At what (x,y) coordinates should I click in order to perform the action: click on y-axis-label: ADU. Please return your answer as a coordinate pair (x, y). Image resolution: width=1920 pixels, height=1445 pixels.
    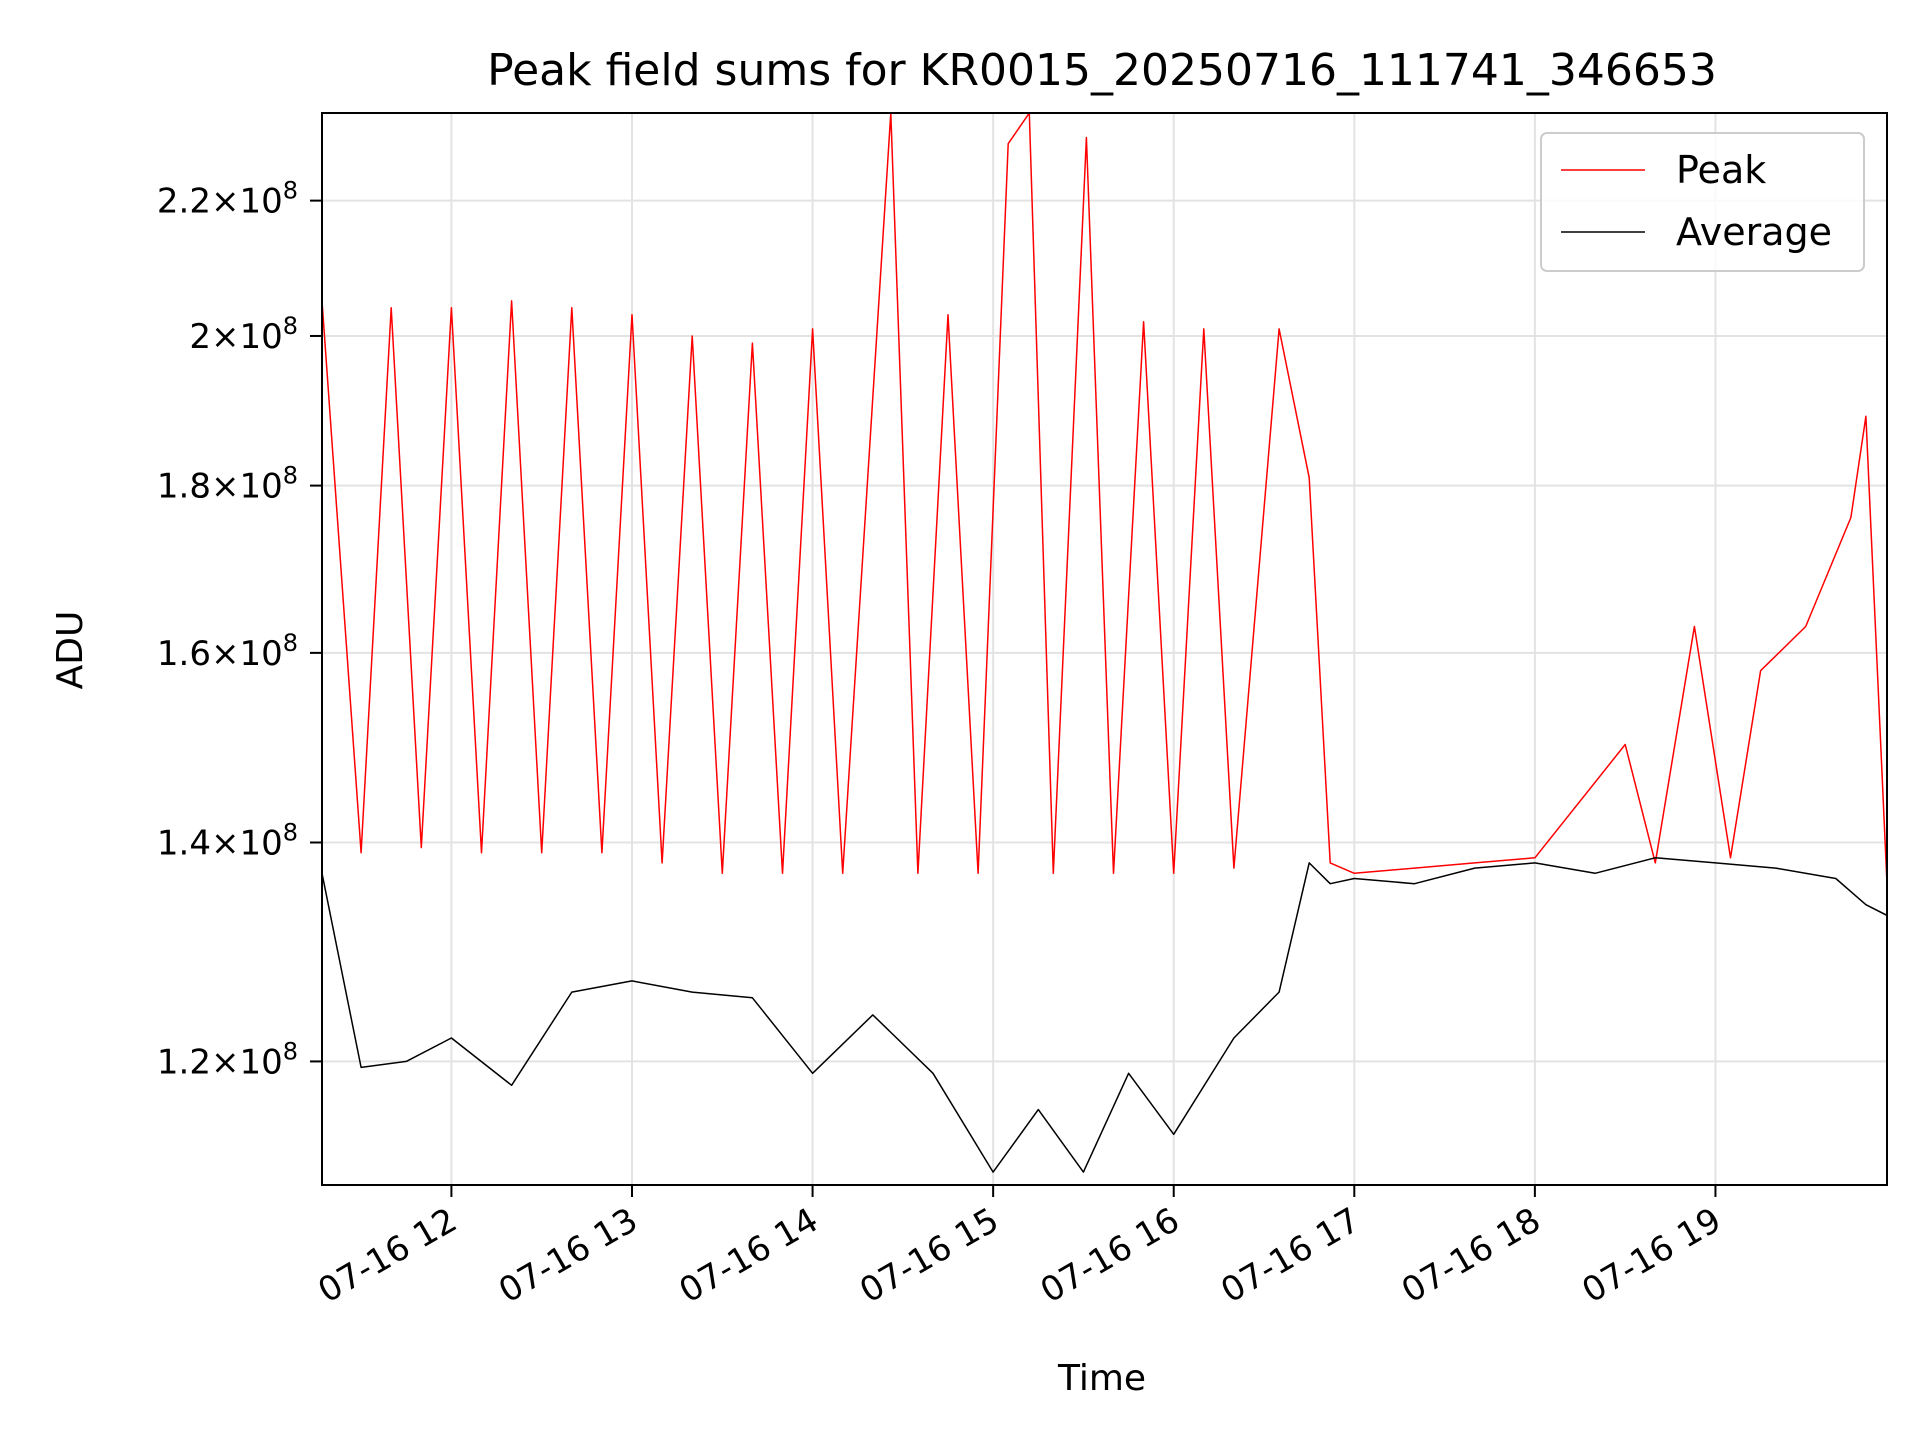
    Looking at the image, I should click on (70, 650).